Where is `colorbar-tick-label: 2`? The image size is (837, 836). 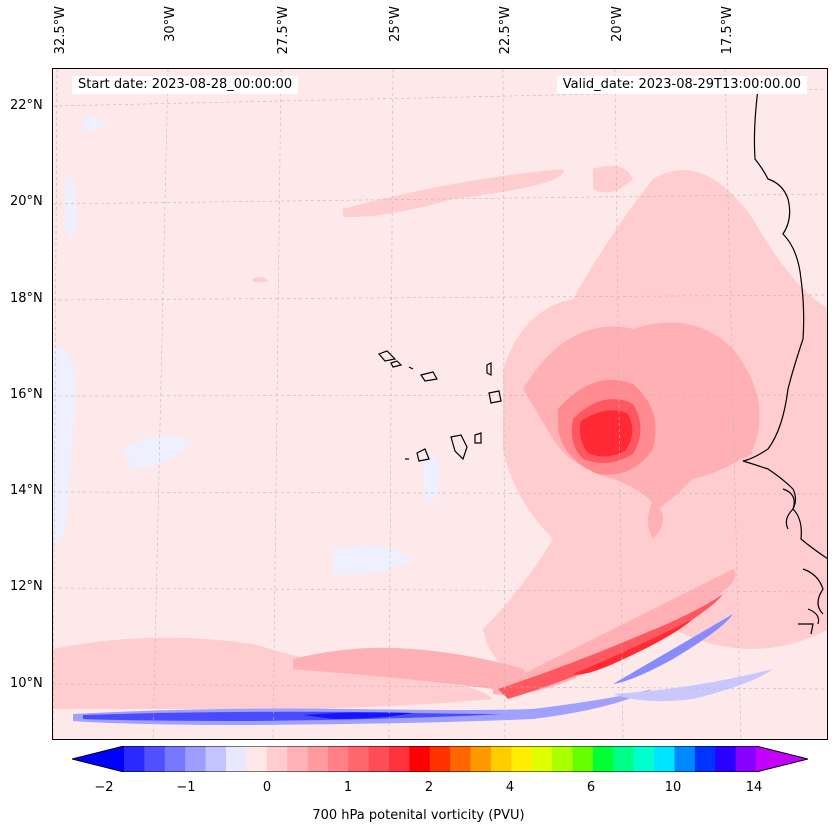
colorbar-tick-label: 2 is located at coordinates (429, 787).